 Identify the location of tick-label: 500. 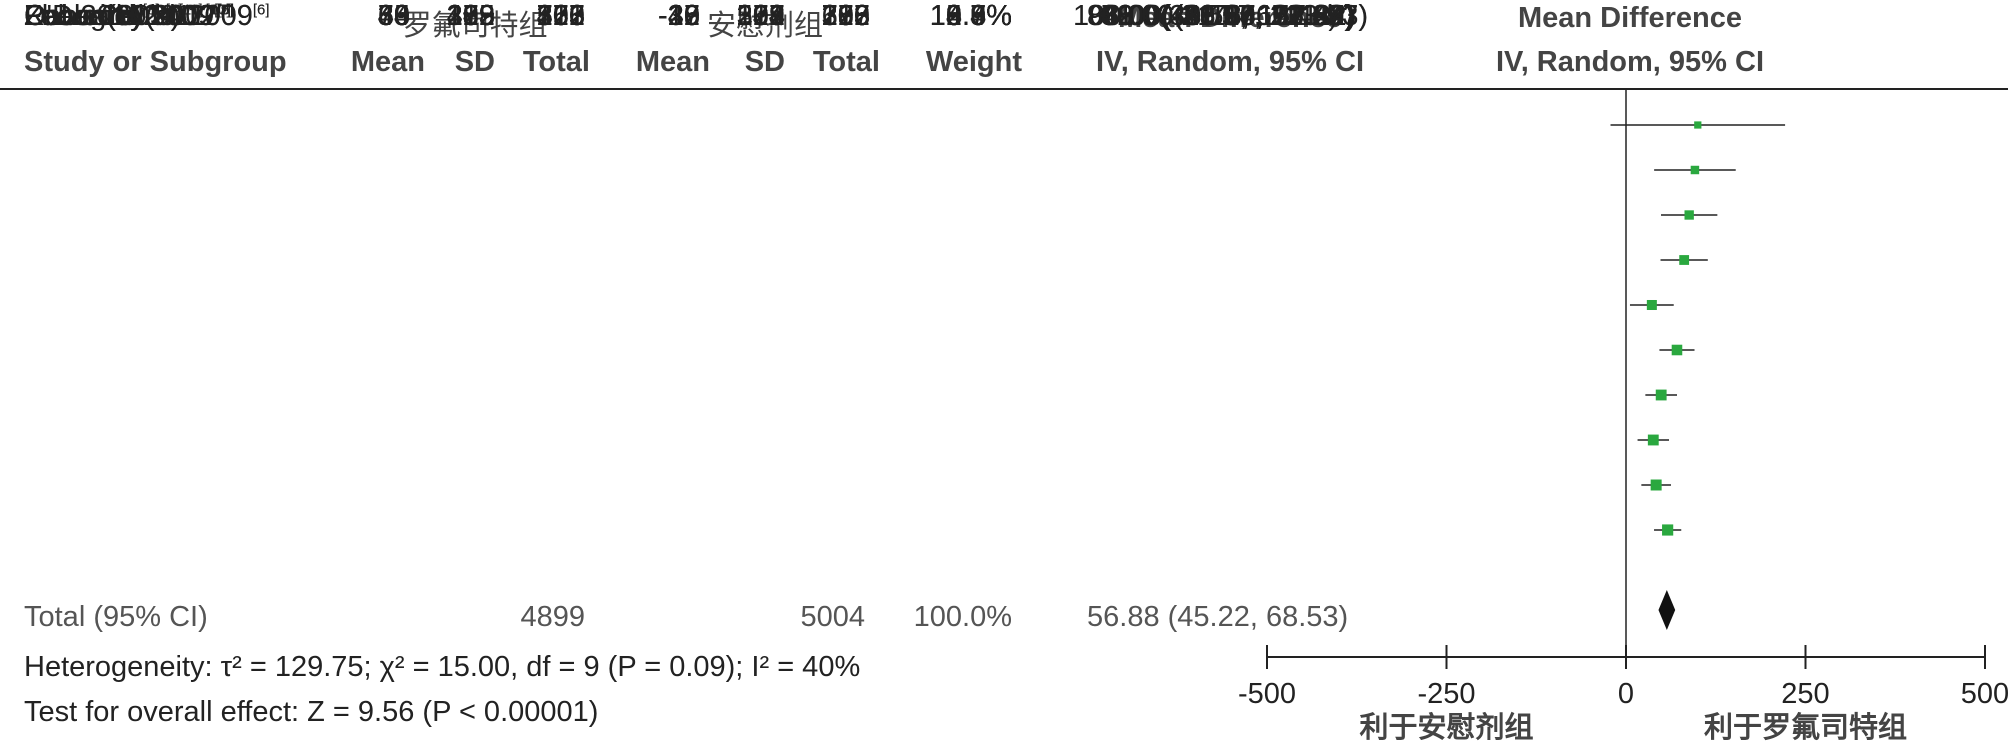
(1984, 694).